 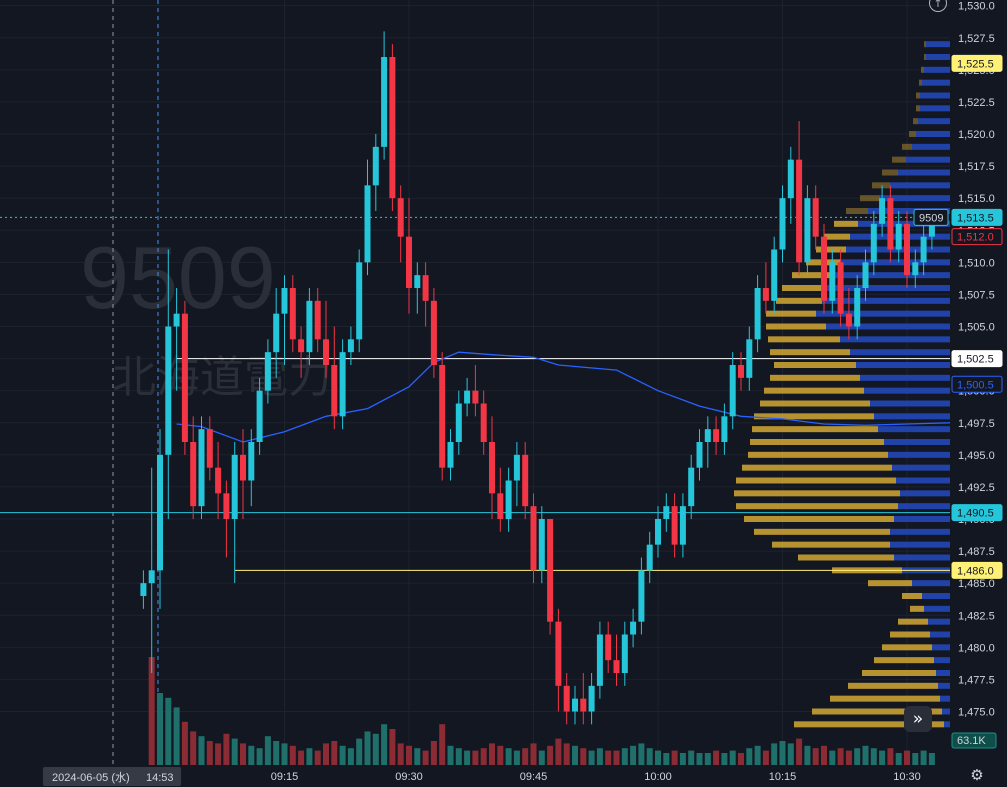 What do you see at coordinates (534, 777) in the screenshot?
I see `time-tick-label: 09:45` at bounding box center [534, 777].